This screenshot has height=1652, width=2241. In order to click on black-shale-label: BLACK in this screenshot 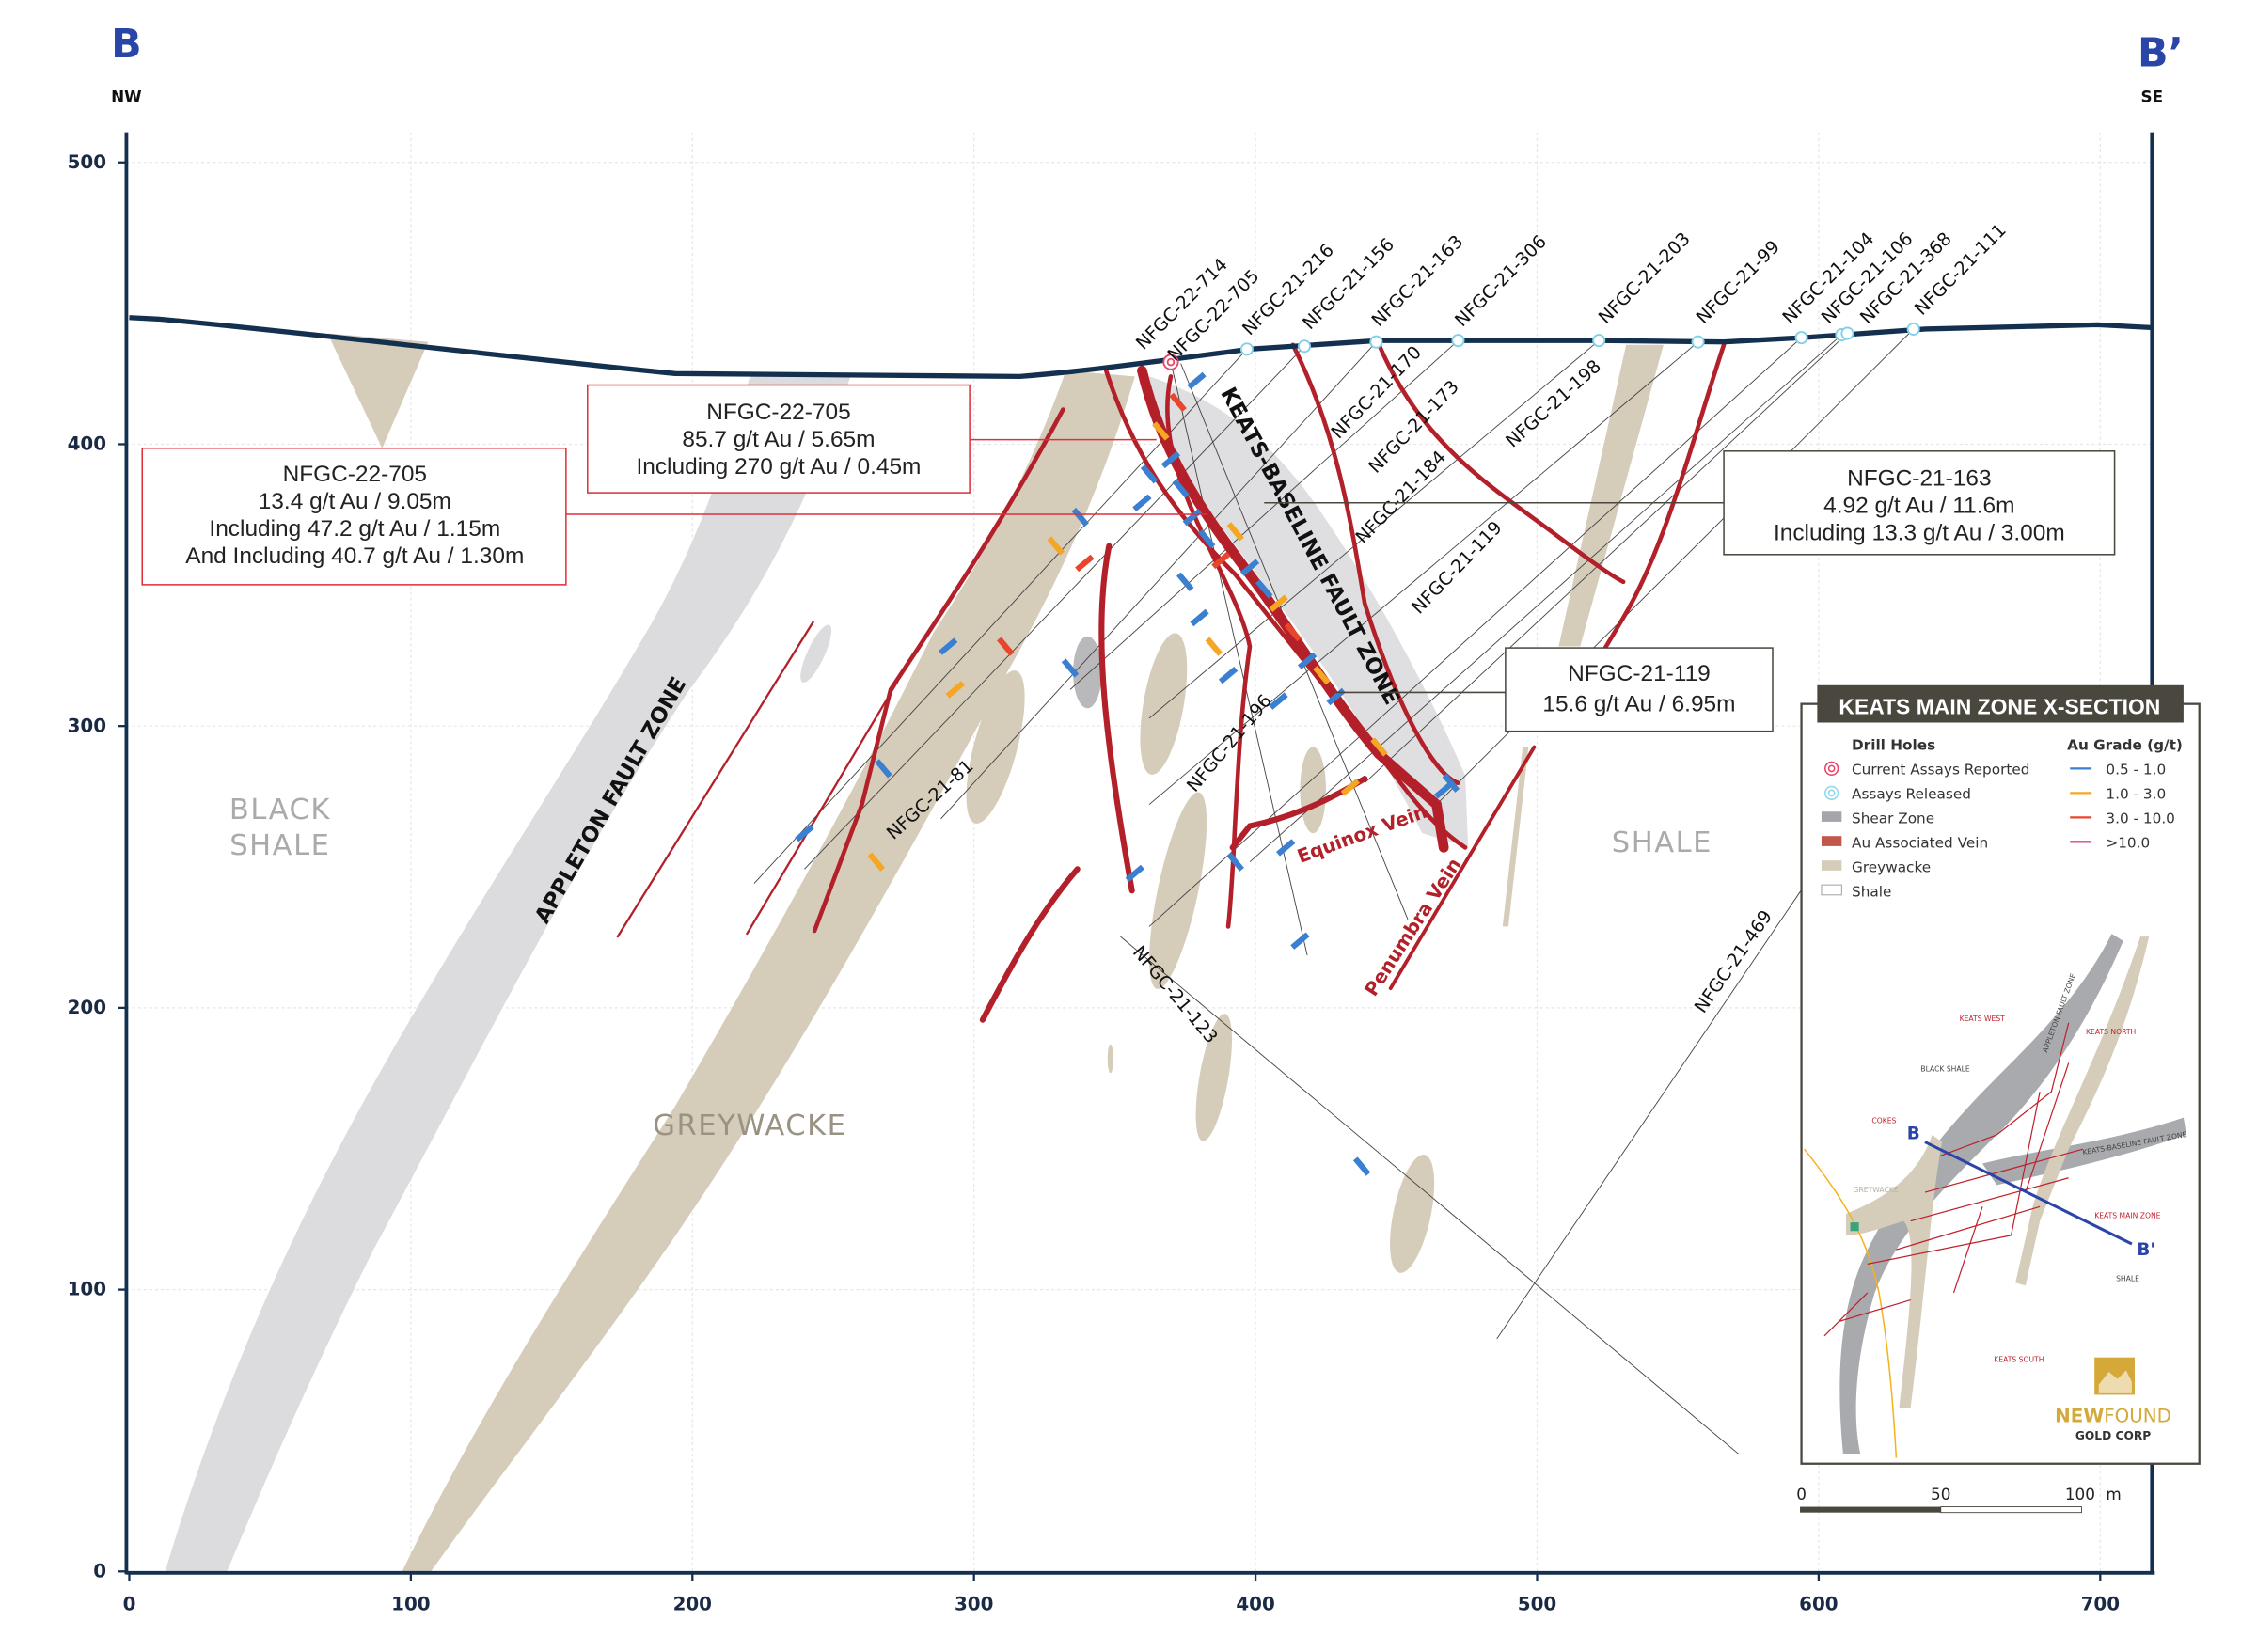, I will do `click(280, 810)`.